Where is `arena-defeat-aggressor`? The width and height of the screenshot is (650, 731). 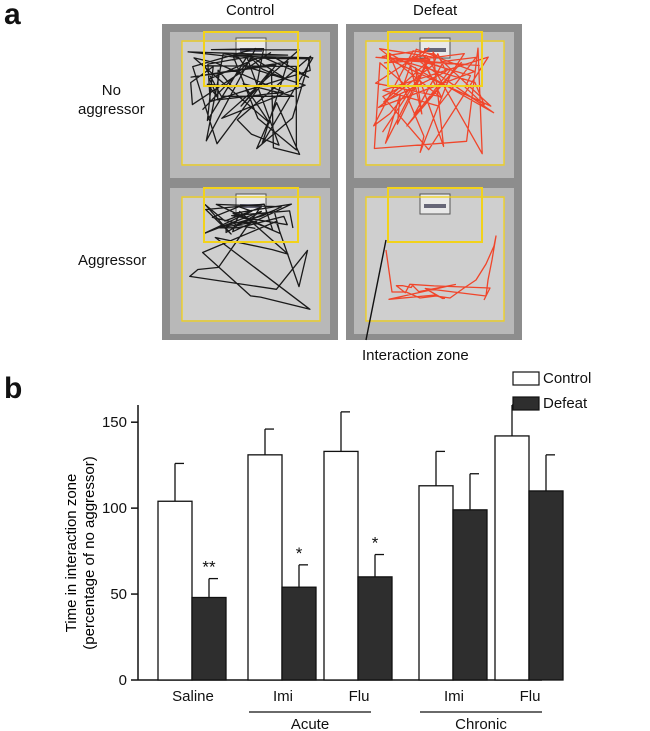 arena-defeat-aggressor is located at coordinates (434, 260).